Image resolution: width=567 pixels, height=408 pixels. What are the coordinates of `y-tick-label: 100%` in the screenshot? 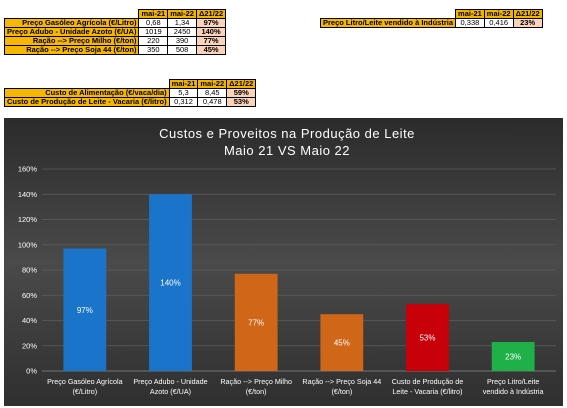 It's located at (28, 244).